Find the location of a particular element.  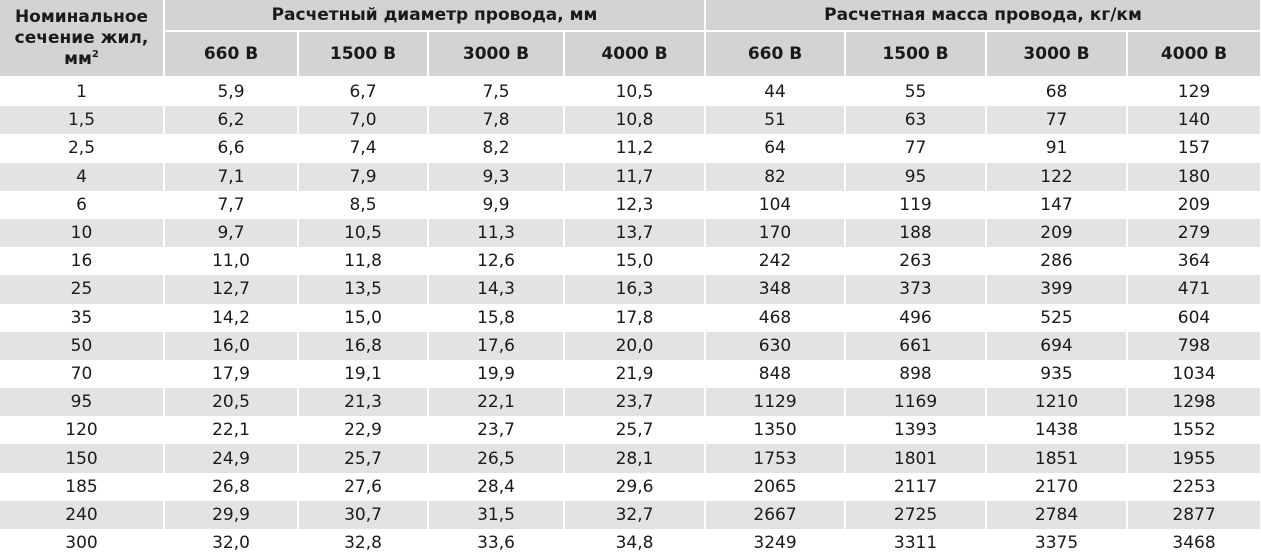

mass-cell: 1298 is located at coordinates (1194, 402).